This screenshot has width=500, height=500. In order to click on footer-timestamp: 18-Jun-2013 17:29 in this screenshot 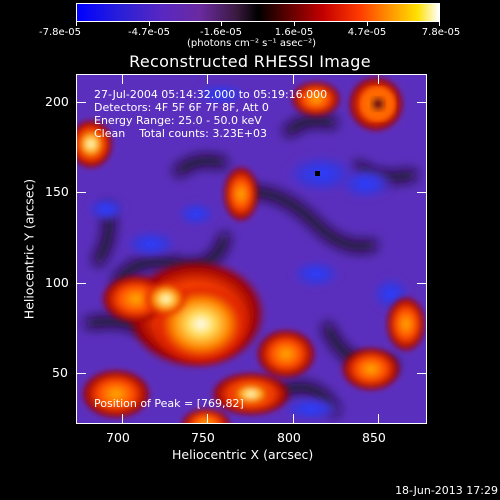, I will do `click(446, 490)`.